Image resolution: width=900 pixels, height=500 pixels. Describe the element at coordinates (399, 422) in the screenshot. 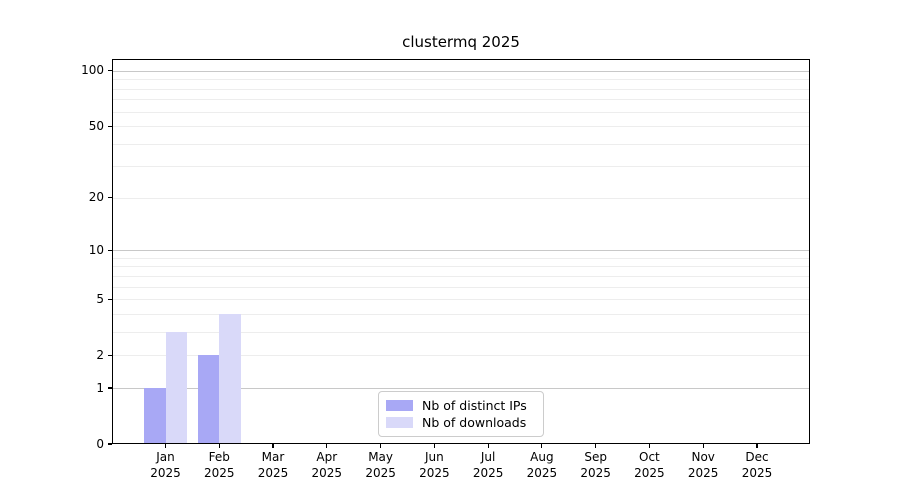

I see `legend-swatch-downloads` at that location.